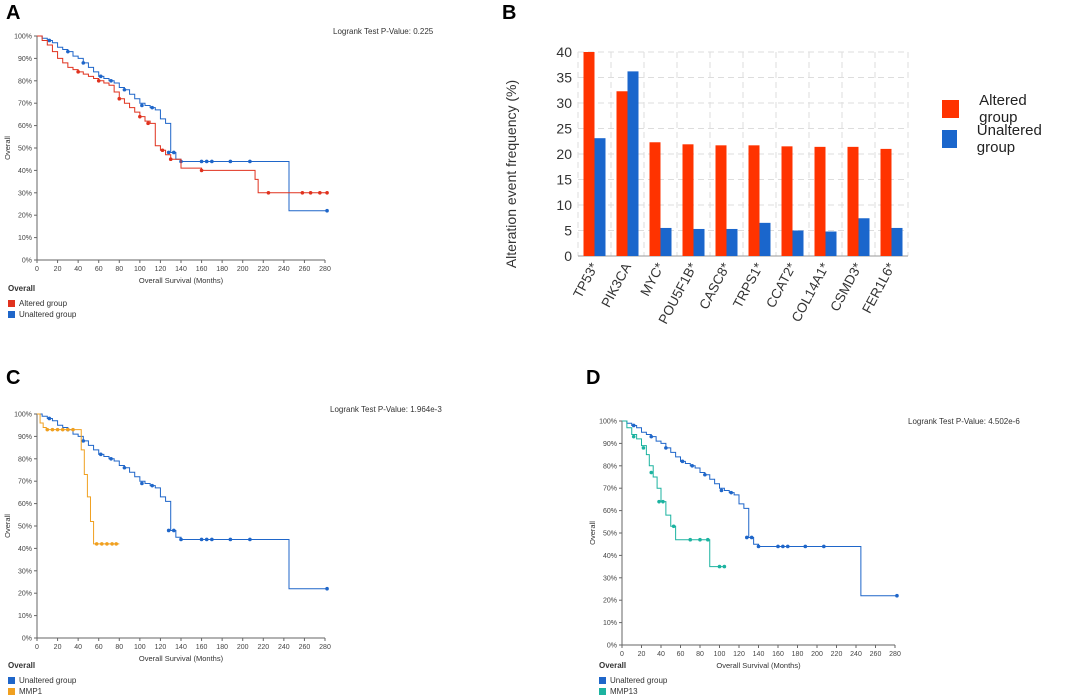 The height and width of the screenshot is (698, 1065). What do you see at coordinates (610, 444) in the screenshot?
I see `y-tick-label: 90%` at bounding box center [610, 444].